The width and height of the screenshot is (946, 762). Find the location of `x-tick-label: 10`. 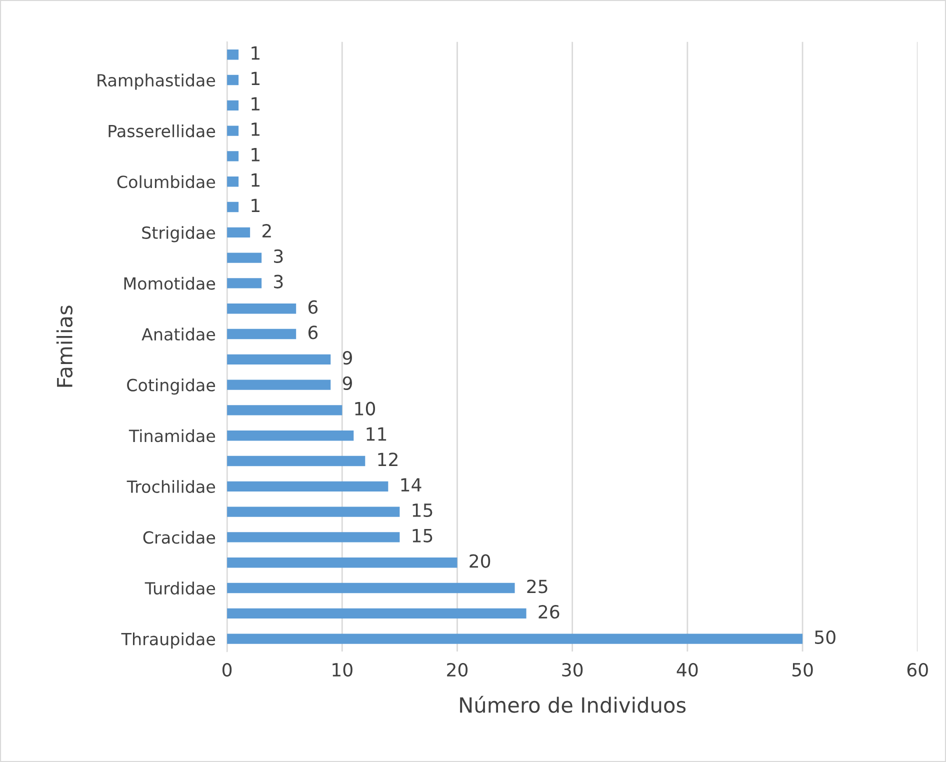

x-tick-label: 10 is located at coordinates (342, 669).